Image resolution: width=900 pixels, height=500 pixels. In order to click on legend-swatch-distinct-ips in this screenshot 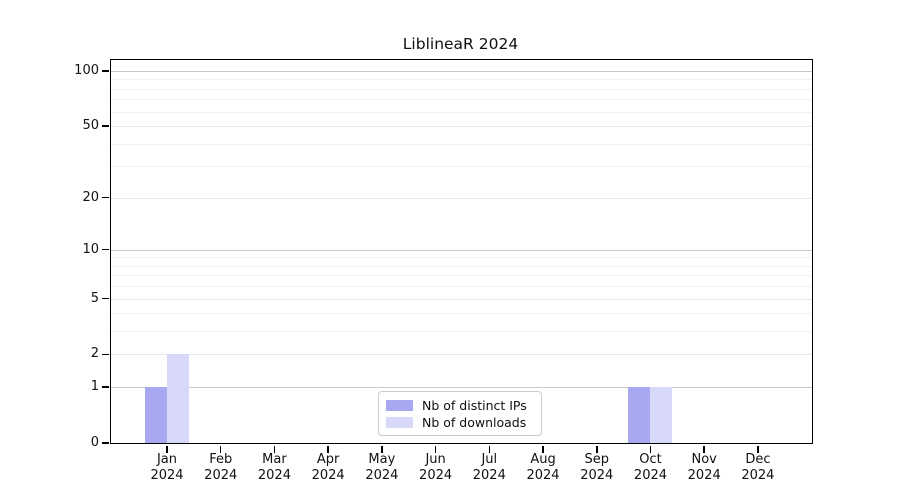, I will do `click(399, 405)`.